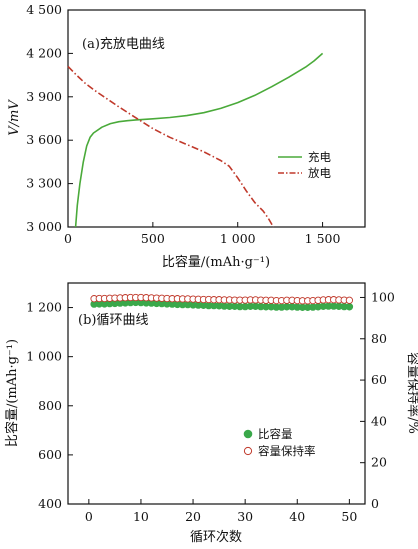 The height and width of the screenshot is (549, 418). I want to click on legend-marker-retention, so click(248, 451).